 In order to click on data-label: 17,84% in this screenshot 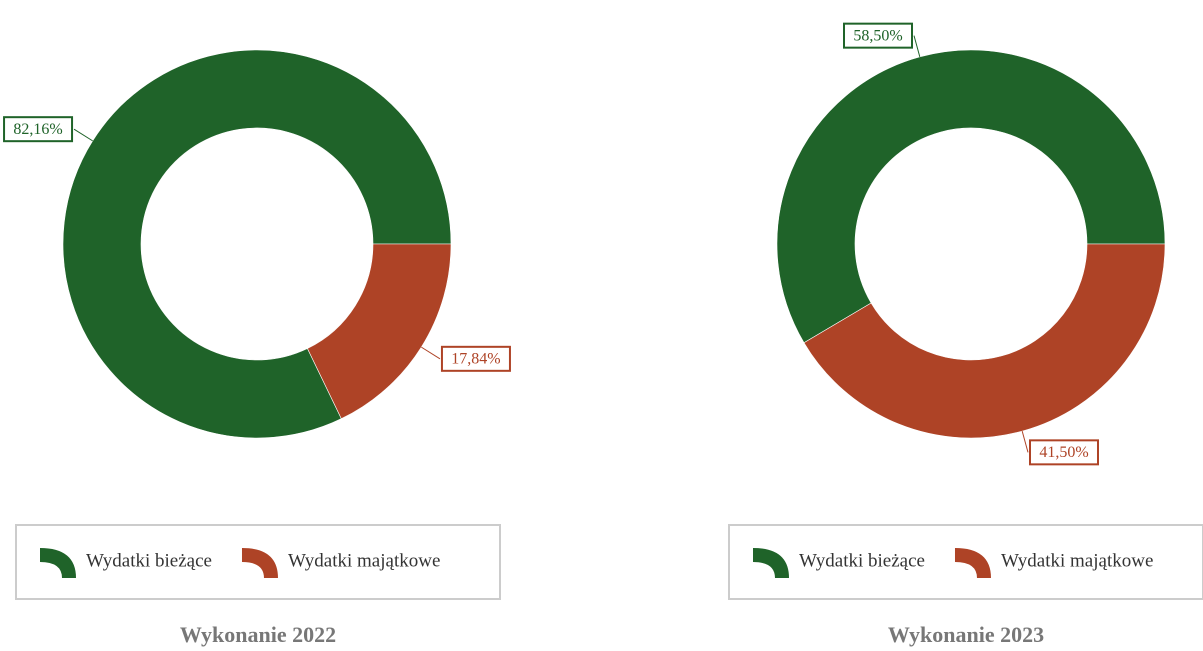, I will do `click(475, 358)`.